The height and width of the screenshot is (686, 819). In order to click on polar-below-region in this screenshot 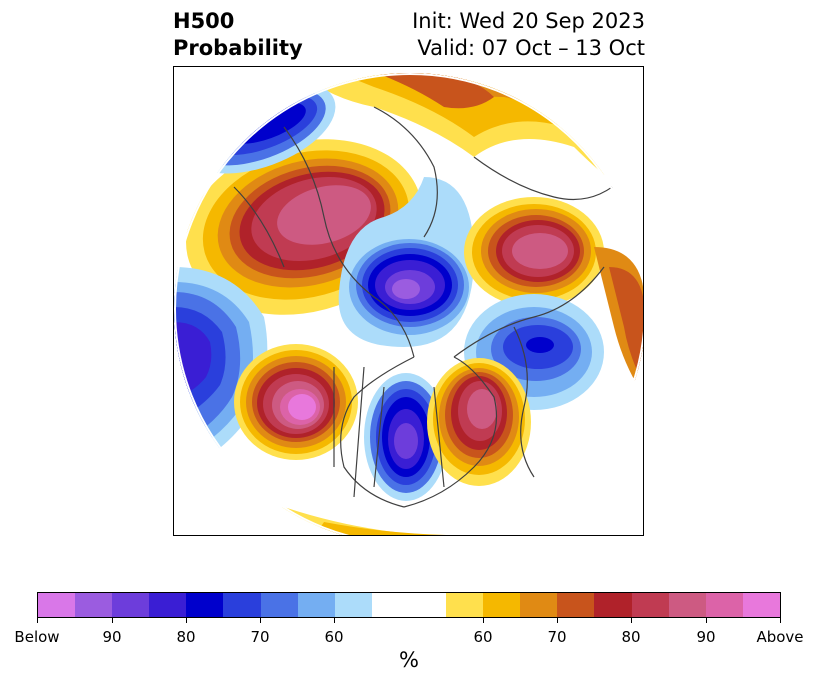, I will do `click(406, 262)`.